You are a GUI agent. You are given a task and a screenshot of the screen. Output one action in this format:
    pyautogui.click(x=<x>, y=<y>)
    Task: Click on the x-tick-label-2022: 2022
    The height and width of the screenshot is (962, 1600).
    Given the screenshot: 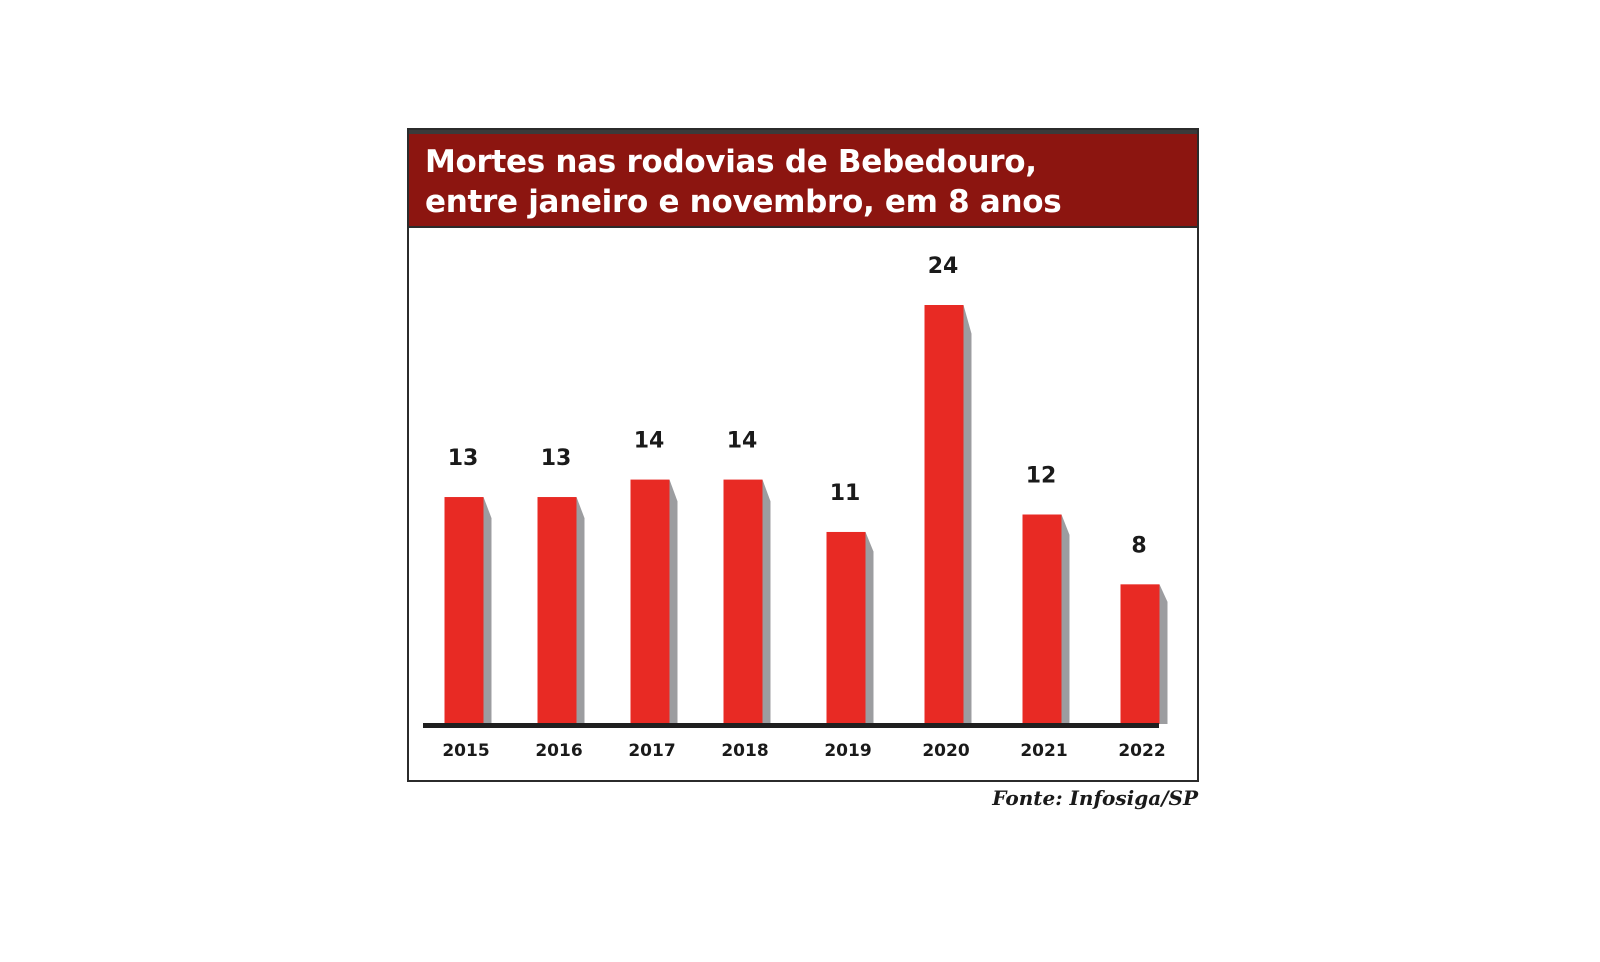 What is the action you would take?
    pyautogui.click(x=1141, y=751)
    